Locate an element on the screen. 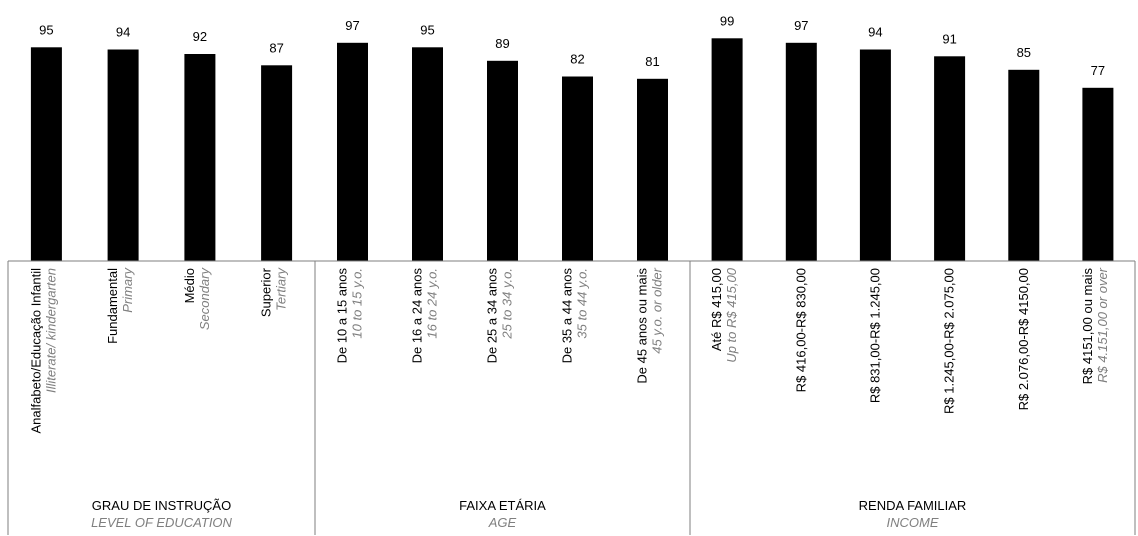  category-label-en: 45 y.o. or older is located at coordinates (657, 310).